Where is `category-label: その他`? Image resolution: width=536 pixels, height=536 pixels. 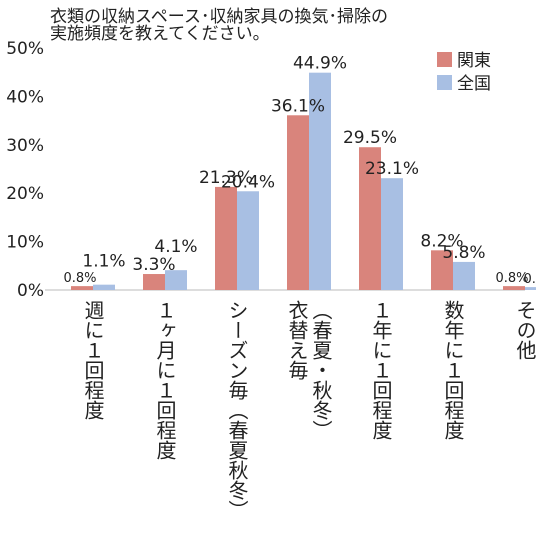
category-label: その他 is located at coordinates (524, 330).